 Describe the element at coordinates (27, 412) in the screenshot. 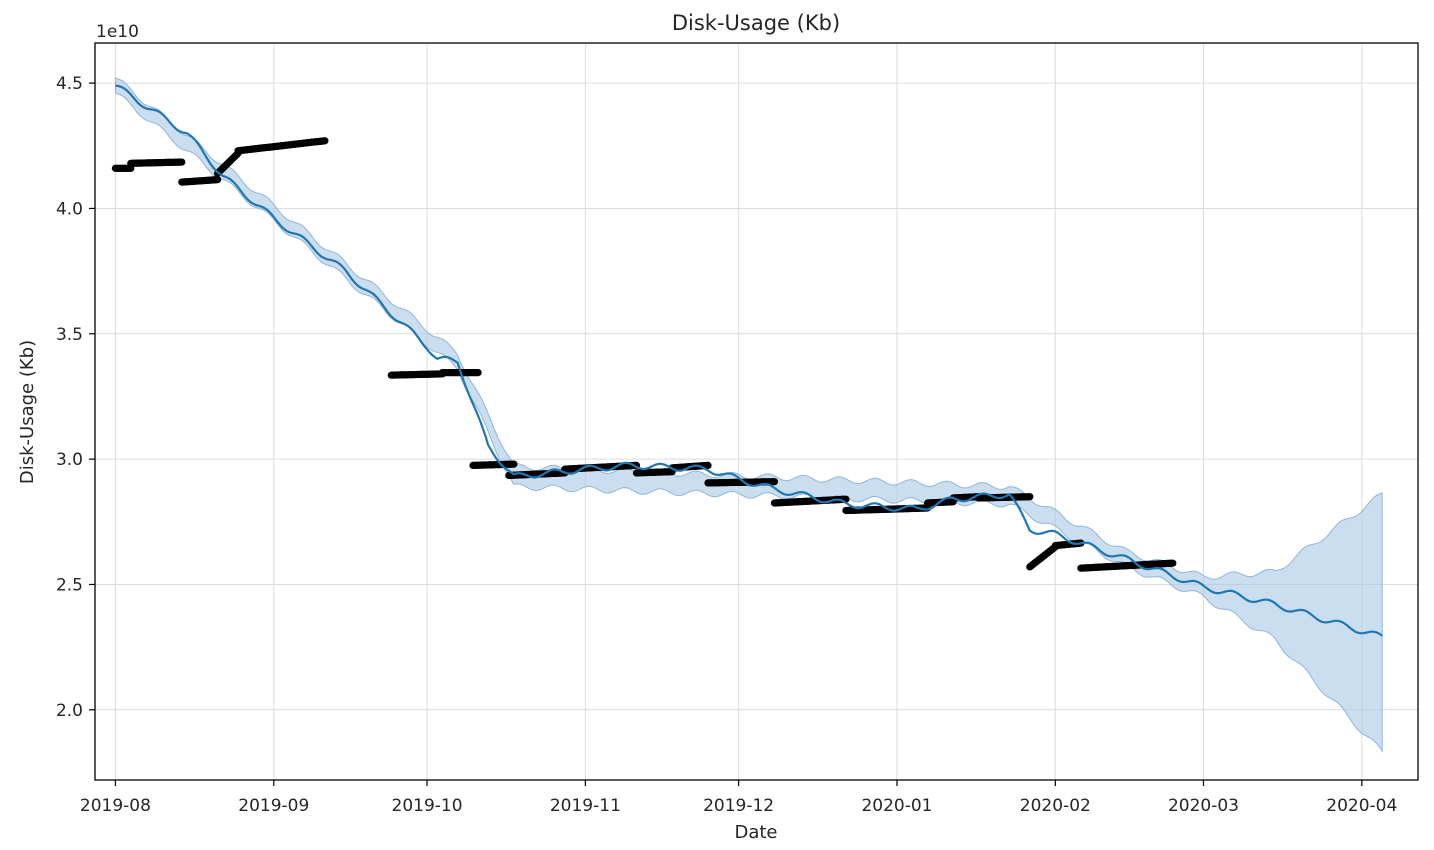

I see `y-axis-label: Disk-Usage (Kb)` at that location.